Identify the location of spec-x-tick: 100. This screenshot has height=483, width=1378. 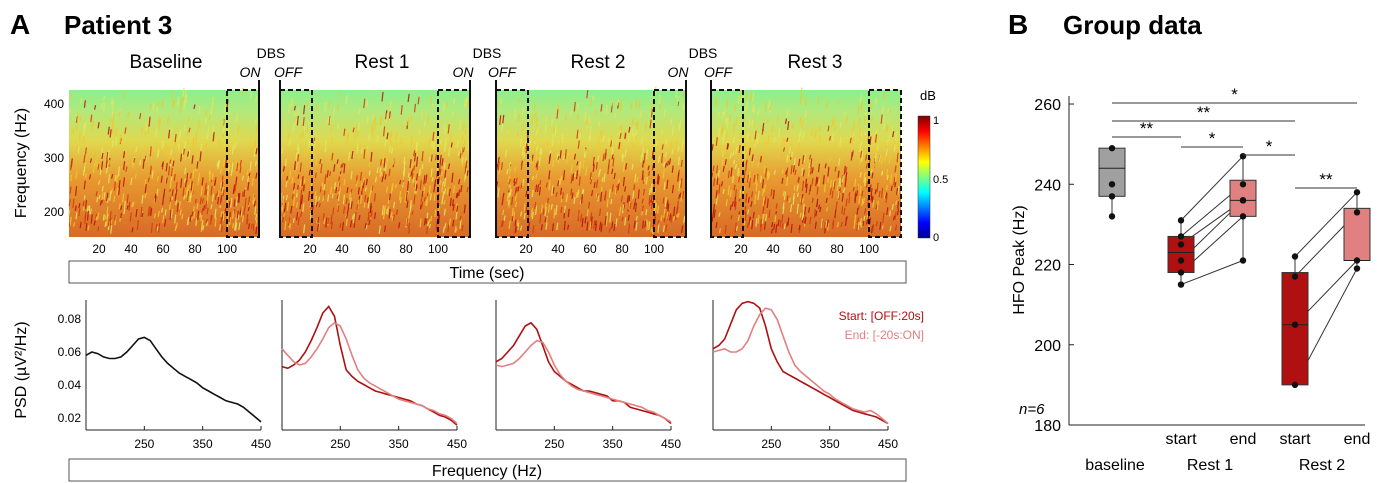
(227, 249).